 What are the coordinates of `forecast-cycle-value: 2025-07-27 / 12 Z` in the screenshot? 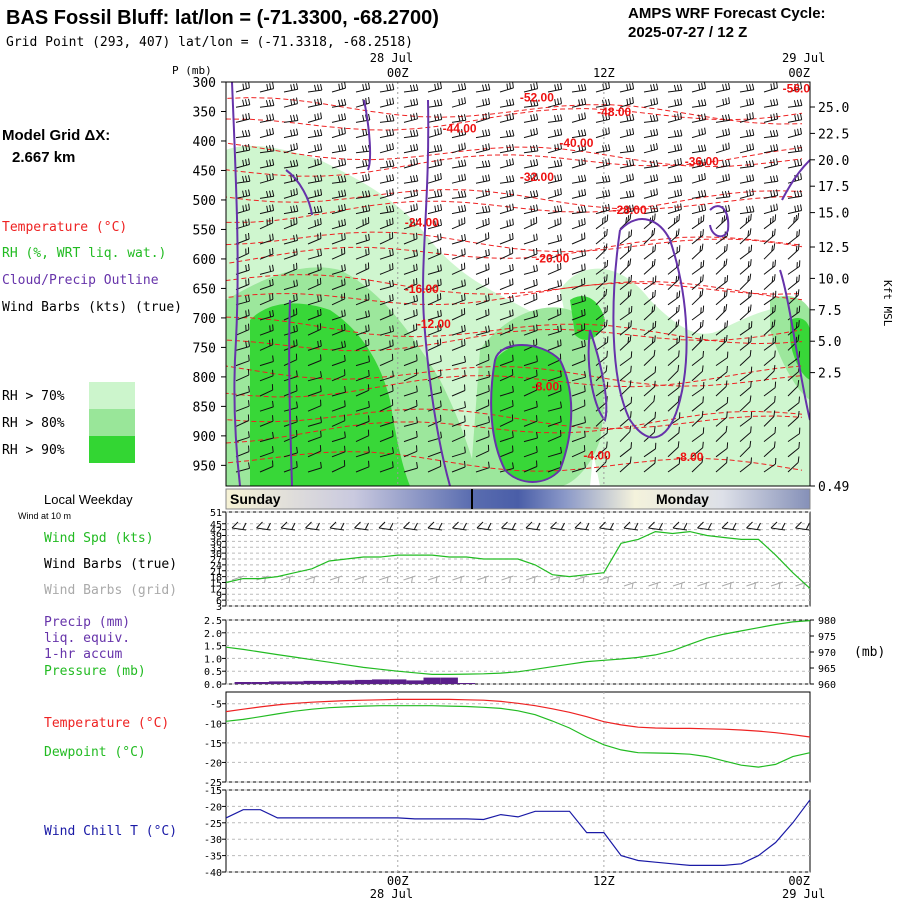 It's located at (687, 32).